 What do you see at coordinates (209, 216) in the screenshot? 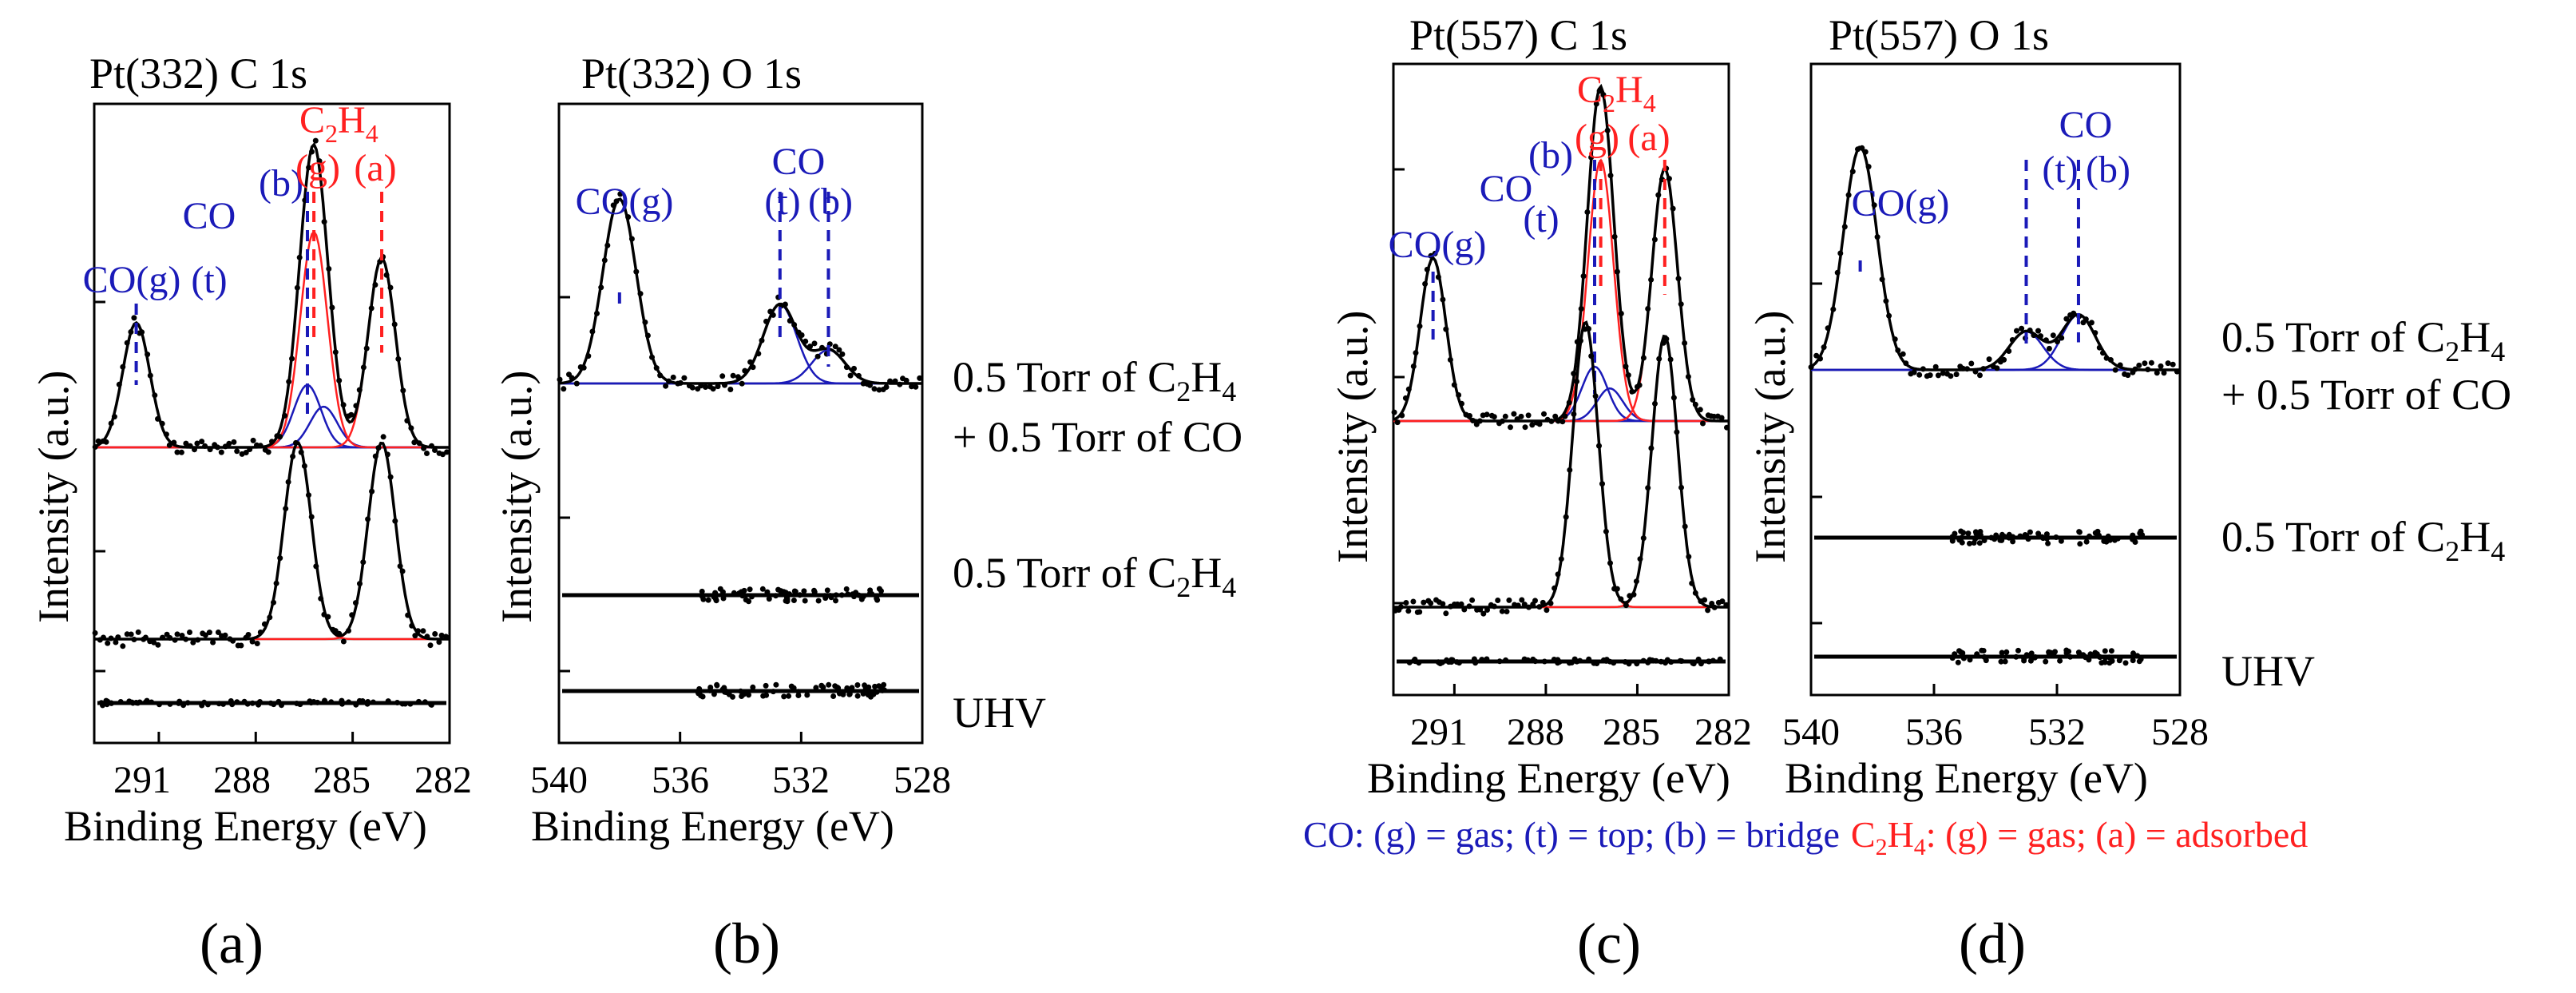
I see `panel-a-label-co: CO` at bounding box center [209, 216].